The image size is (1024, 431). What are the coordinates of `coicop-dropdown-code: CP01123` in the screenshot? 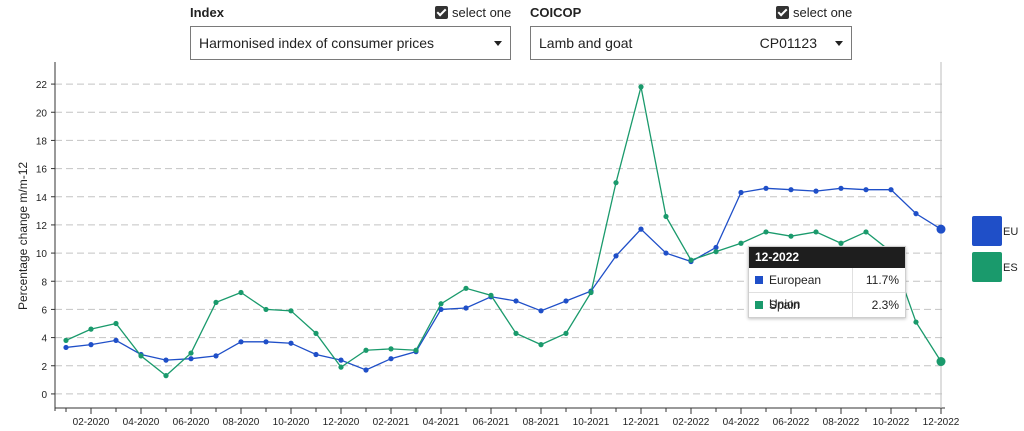 It's located at (788, 43).